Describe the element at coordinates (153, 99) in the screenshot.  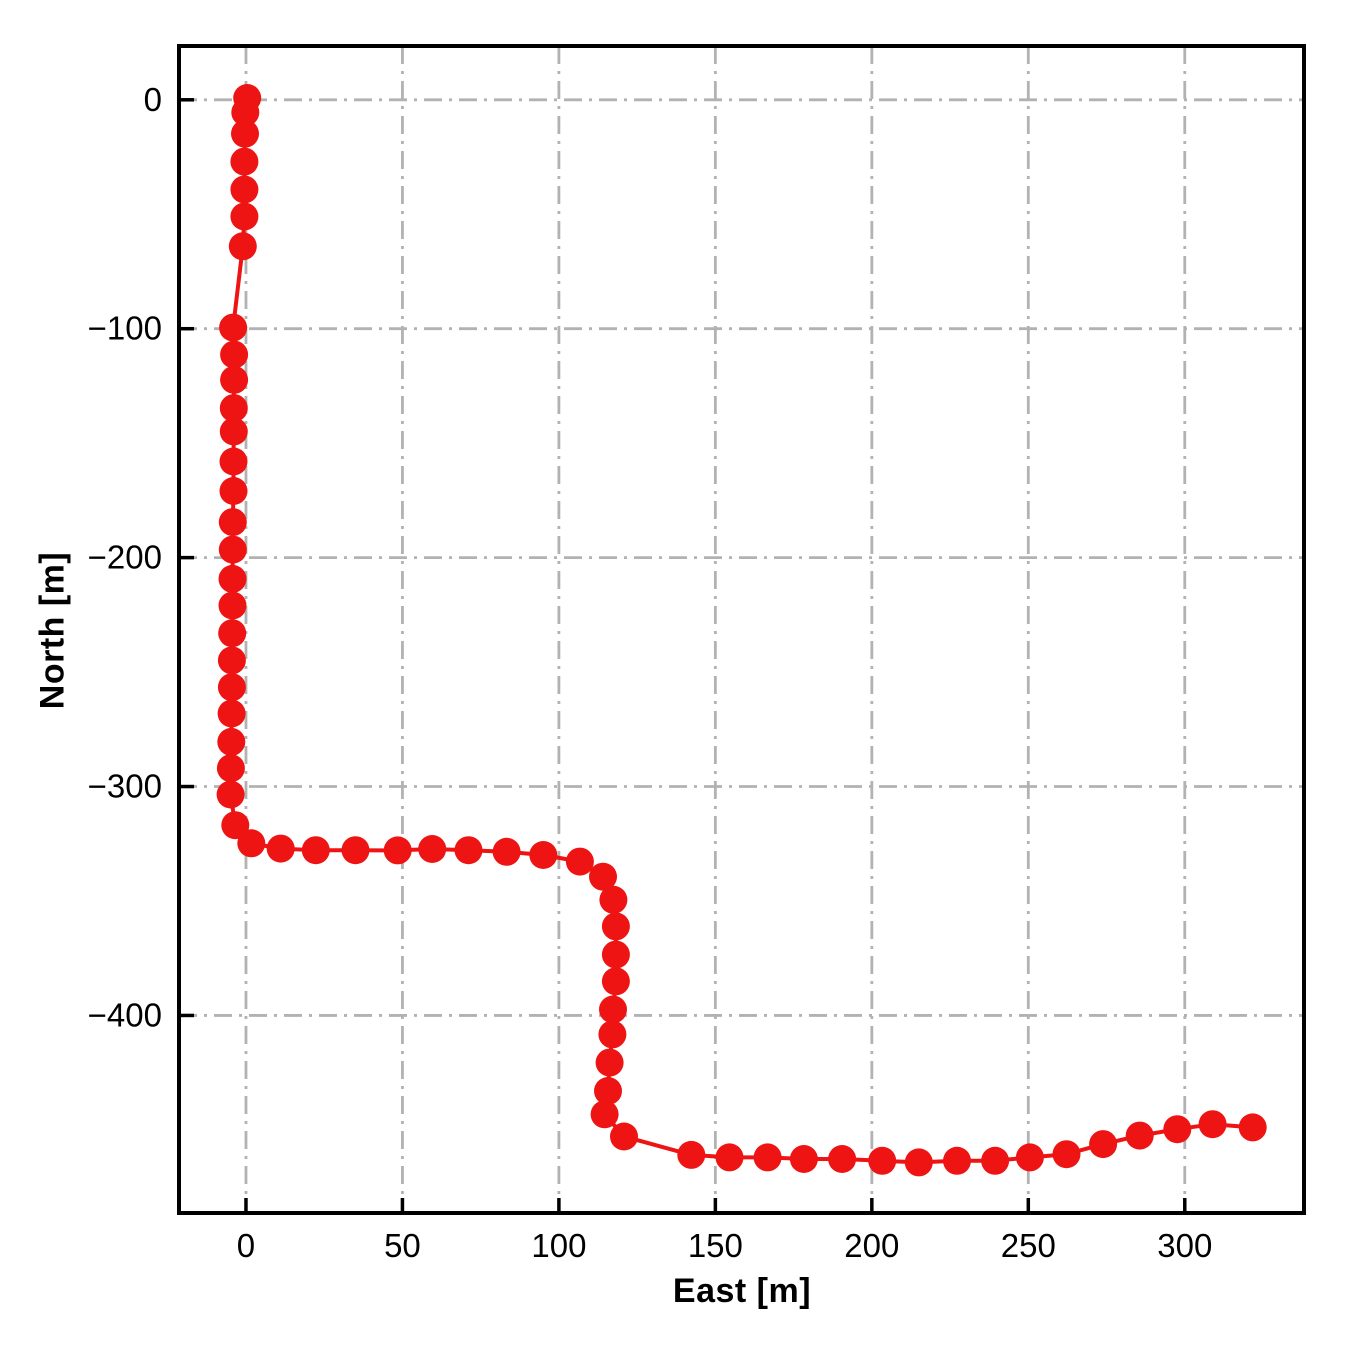
I see `y-tick-label-0: 0` at that location.